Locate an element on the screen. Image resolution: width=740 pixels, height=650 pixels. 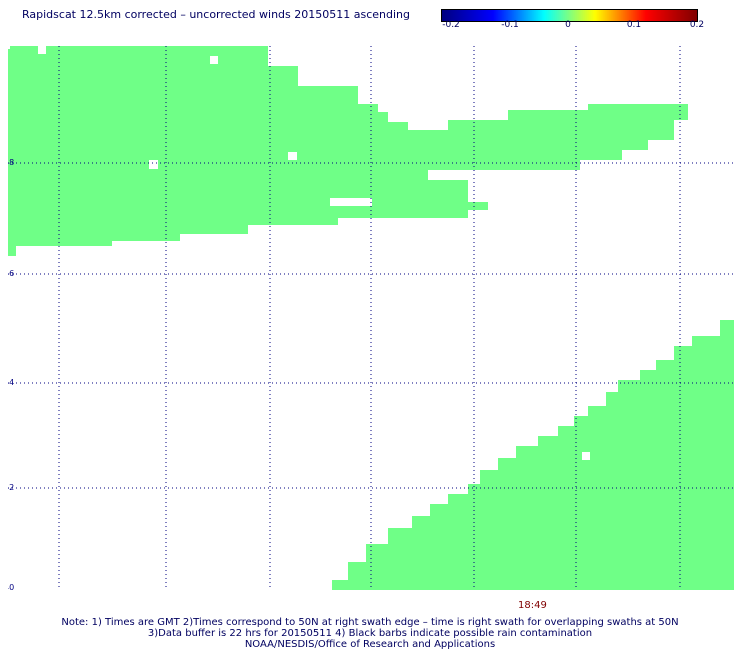
latitude-labels: 50 48 46 44 42 40 is located at coordinates (11, 318).